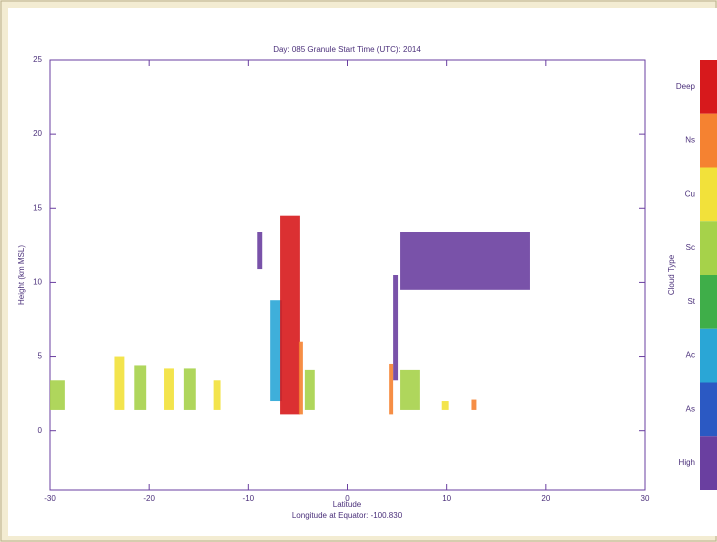 Image resolution: width=717 pixels, height=542 pixels. What do you see at coordinates (645, 498) in the screenshot?
I see `x-tick-label: 30` at bounding box center [645, 498].